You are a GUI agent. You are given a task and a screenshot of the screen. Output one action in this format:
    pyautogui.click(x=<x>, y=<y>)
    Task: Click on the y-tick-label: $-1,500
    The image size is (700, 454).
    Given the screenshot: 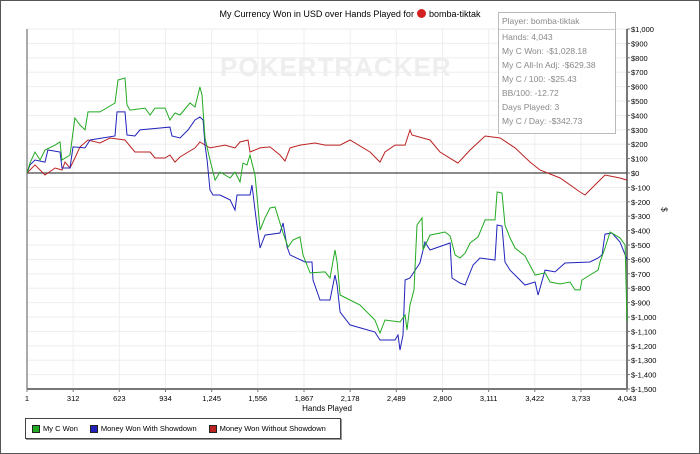 What is the action you would take?
    pyautogui.click(x=643, y=389)
    